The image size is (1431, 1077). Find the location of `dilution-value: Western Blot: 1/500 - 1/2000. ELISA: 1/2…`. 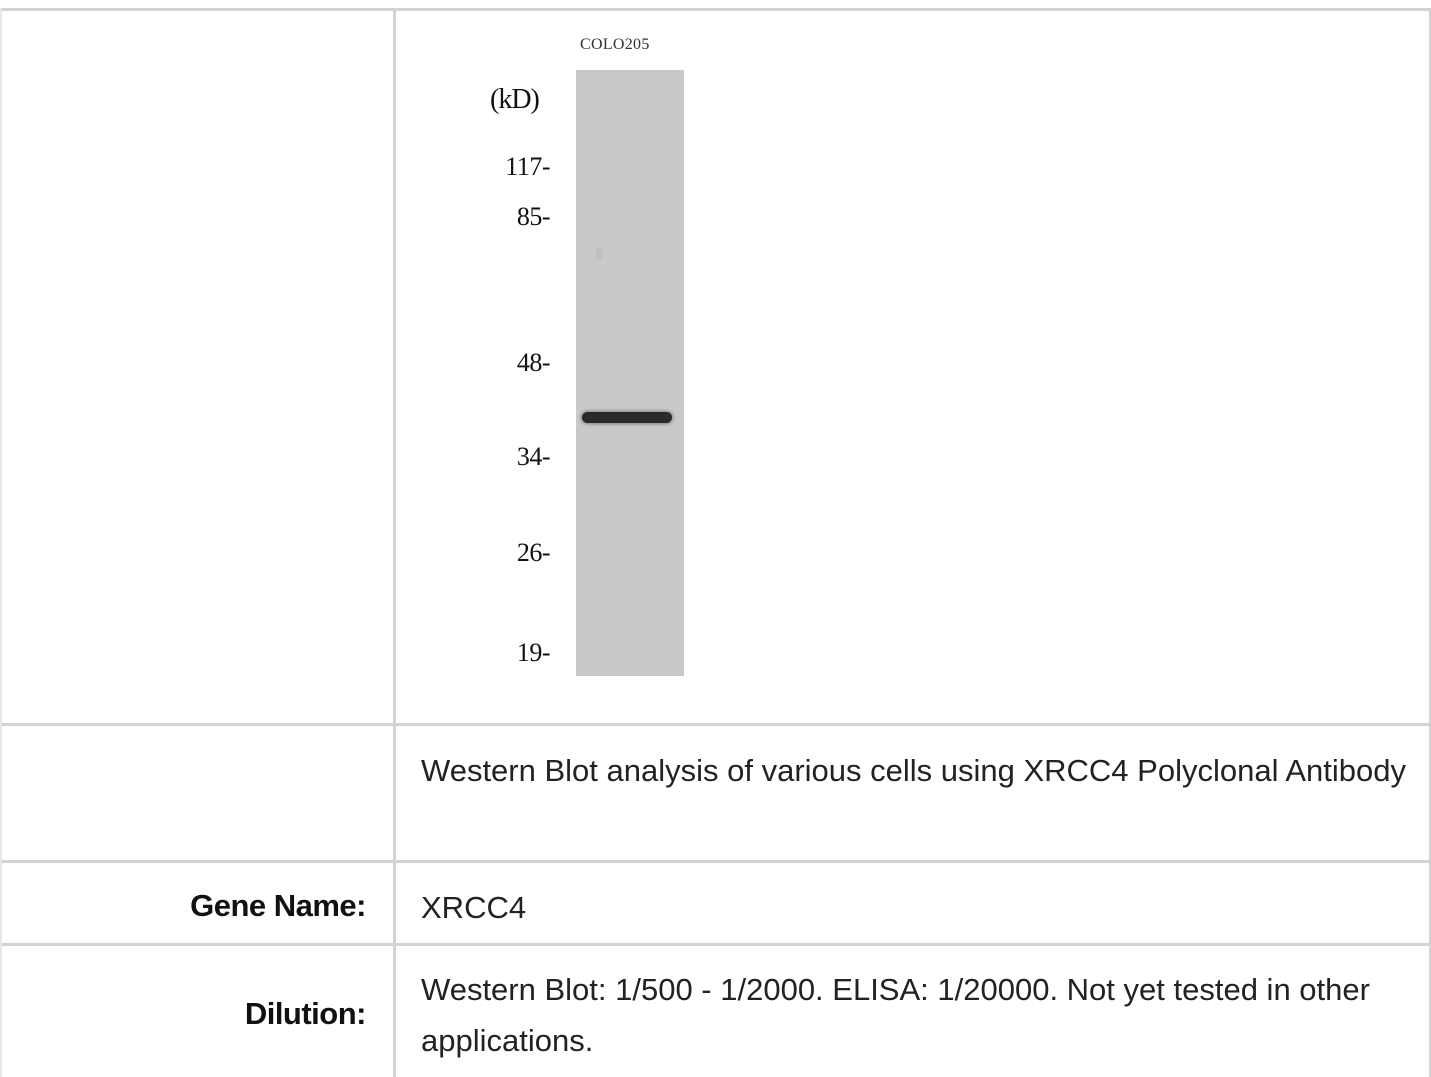

dilution-value: Western Blot: 1/500 - 1/2000. ELISA: 1/2… is located at coordinates (895, 1015).